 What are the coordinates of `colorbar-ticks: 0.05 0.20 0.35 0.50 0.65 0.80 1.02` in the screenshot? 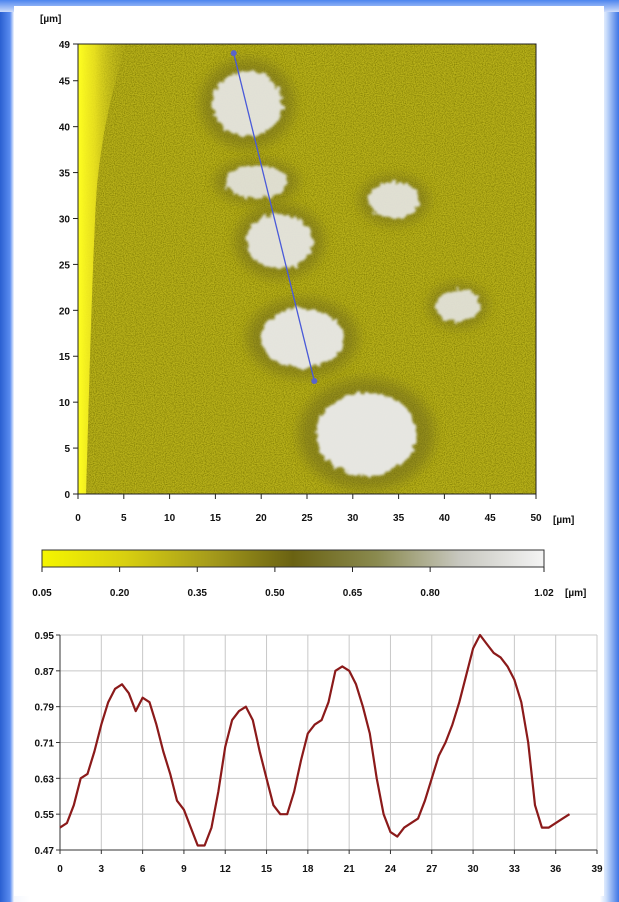 It's located at (293, 583).